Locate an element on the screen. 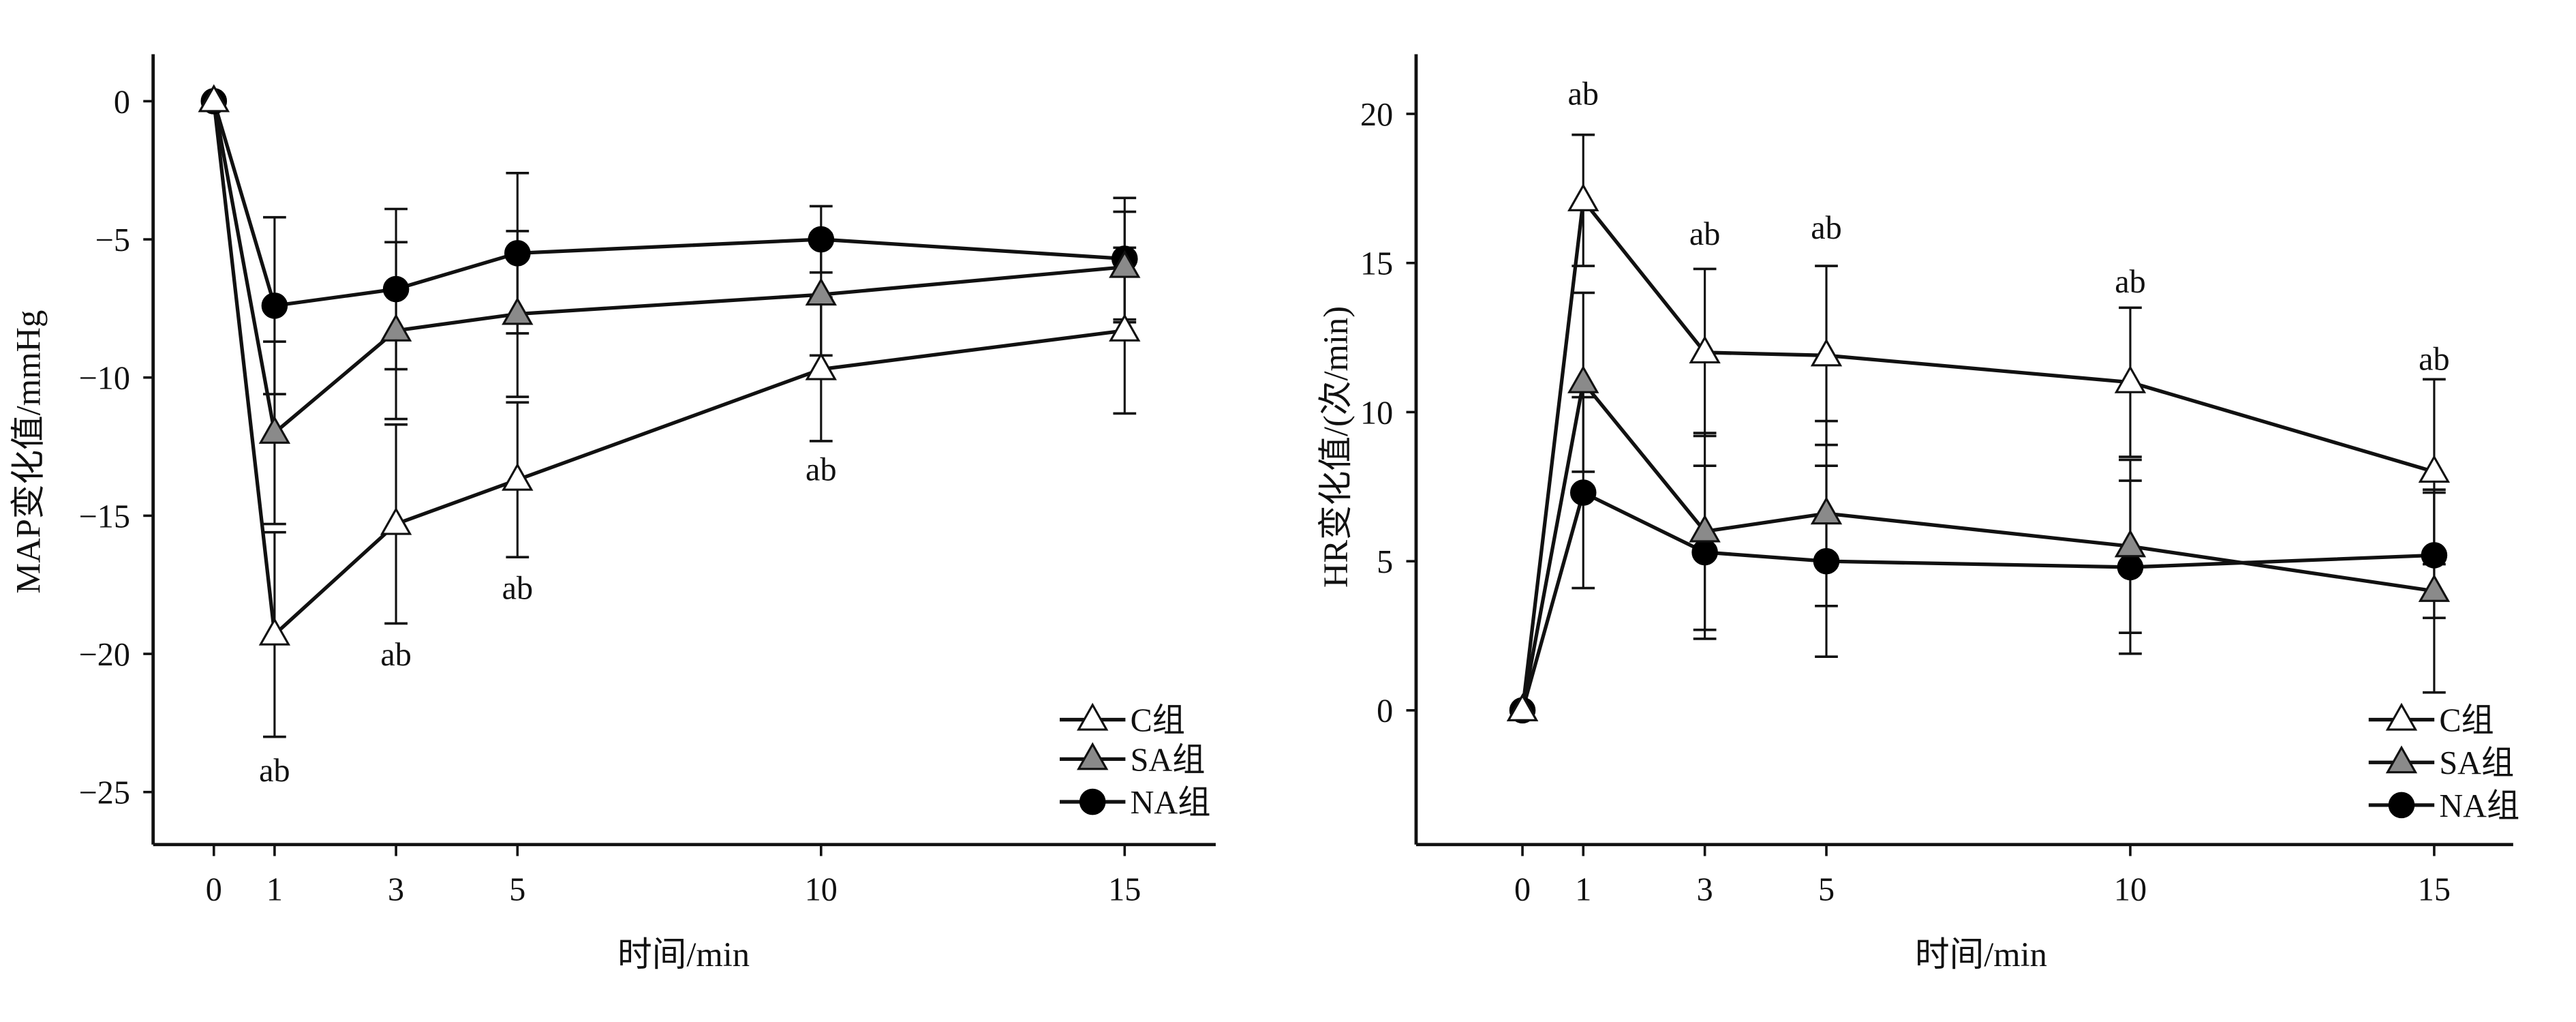 This screenshot has width=2576, height=1022. map-y-tick-label: −25 is located at coordinates (105, 793).